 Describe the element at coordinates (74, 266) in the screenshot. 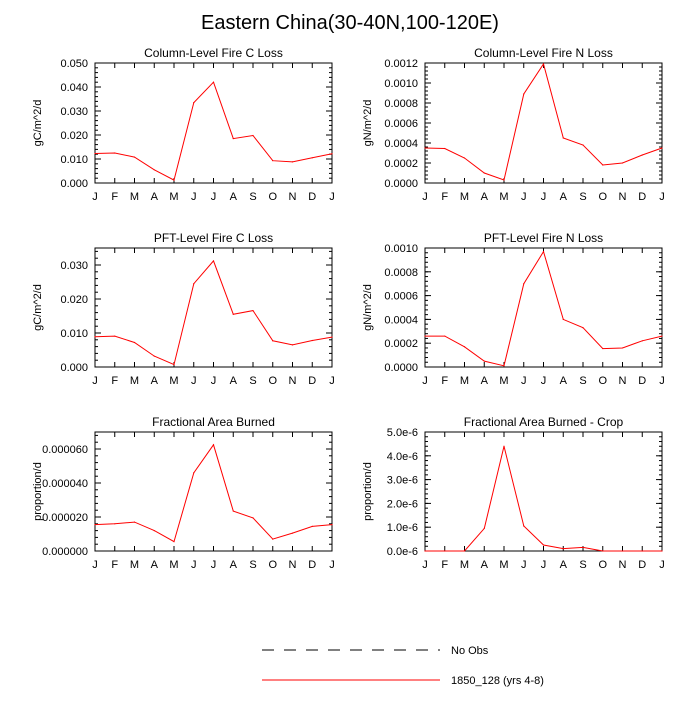

I see `y-tick-label: 0.030` at that location.